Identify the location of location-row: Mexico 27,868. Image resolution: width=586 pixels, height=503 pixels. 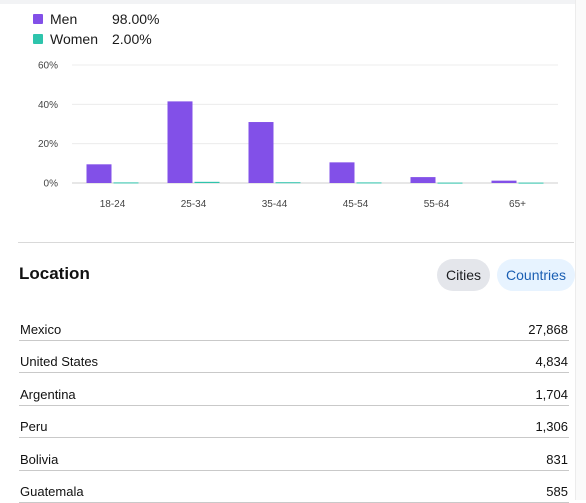
(294, 324).